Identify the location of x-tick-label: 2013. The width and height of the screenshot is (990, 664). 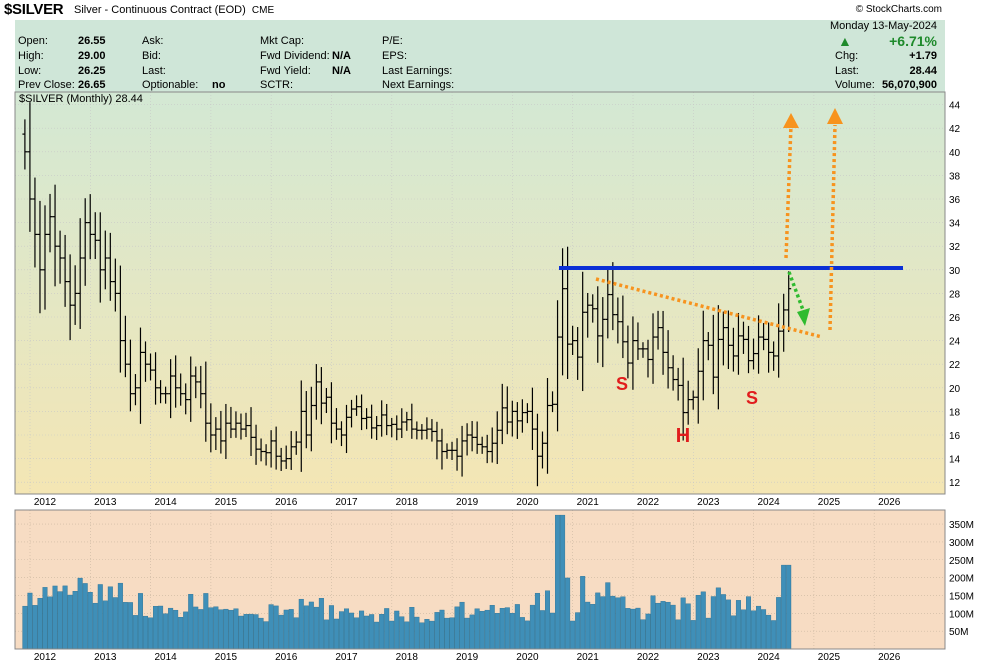
(105, 502).